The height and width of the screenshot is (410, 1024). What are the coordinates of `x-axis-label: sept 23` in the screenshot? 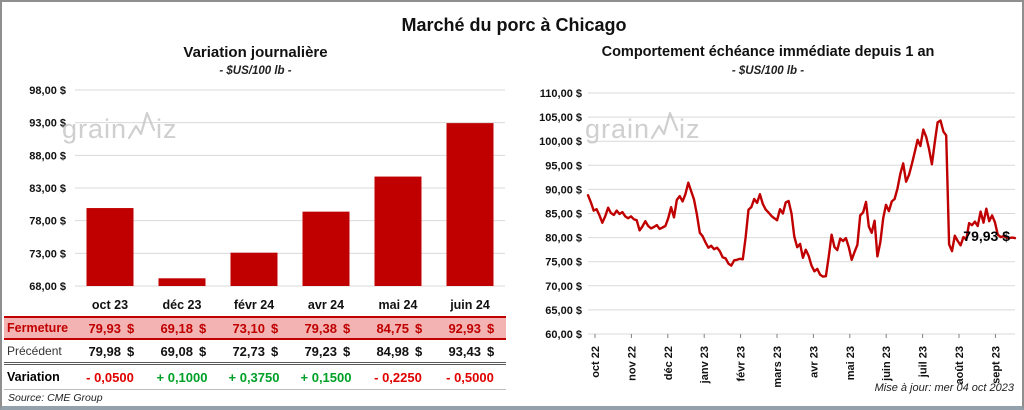 It's located at (996, 365).